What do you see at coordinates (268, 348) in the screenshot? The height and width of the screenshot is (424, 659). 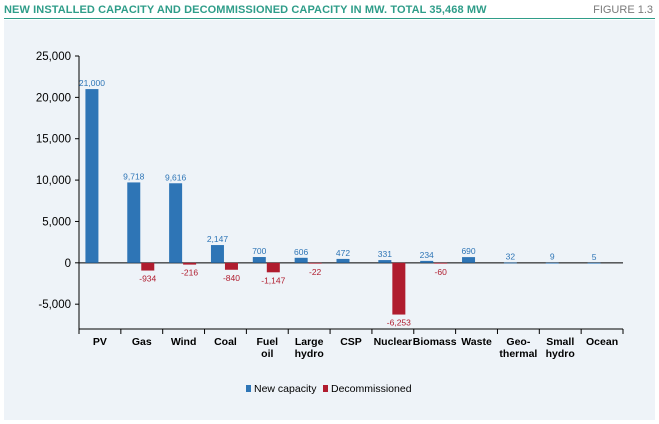 I see `category-label: Fuel oil` at bounding box center [268, 348].